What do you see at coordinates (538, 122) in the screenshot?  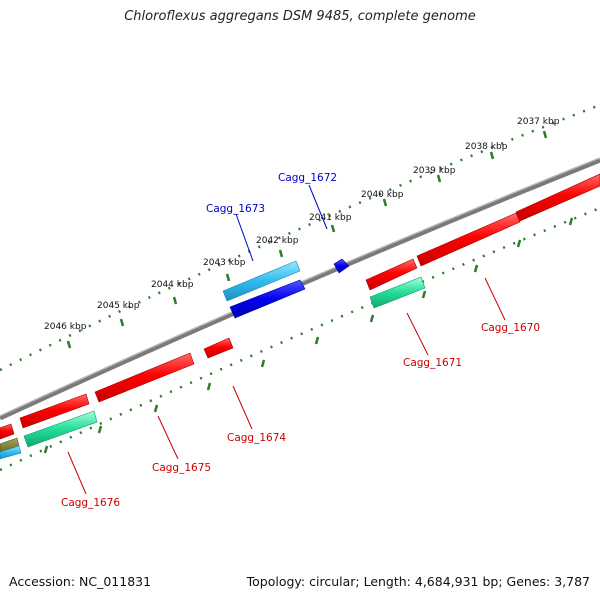 I see `tick-label: 2037 kbp` at bounding box center [538, 122].